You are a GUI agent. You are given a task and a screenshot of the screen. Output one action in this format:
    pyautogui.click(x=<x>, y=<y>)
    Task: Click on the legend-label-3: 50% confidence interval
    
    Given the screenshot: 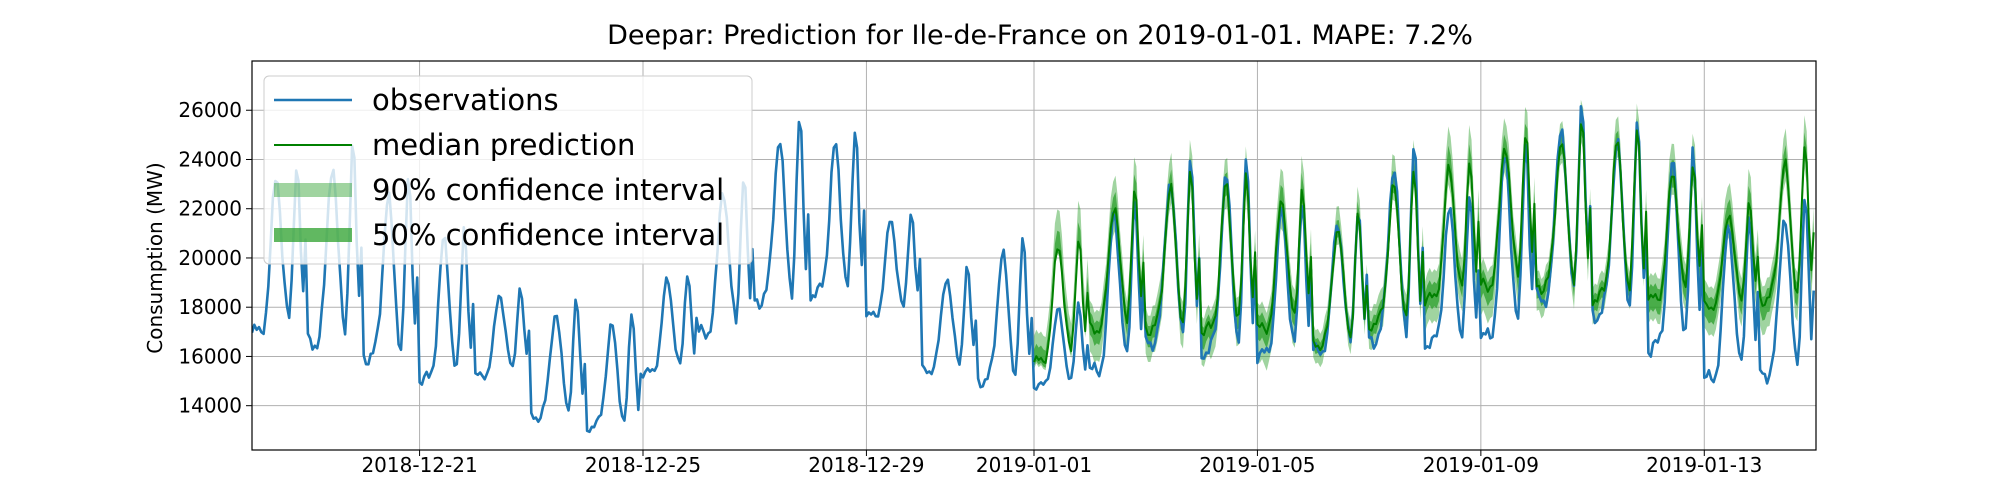 What is the action you would take?
    pyautogui.click(x=548, y=235)
    